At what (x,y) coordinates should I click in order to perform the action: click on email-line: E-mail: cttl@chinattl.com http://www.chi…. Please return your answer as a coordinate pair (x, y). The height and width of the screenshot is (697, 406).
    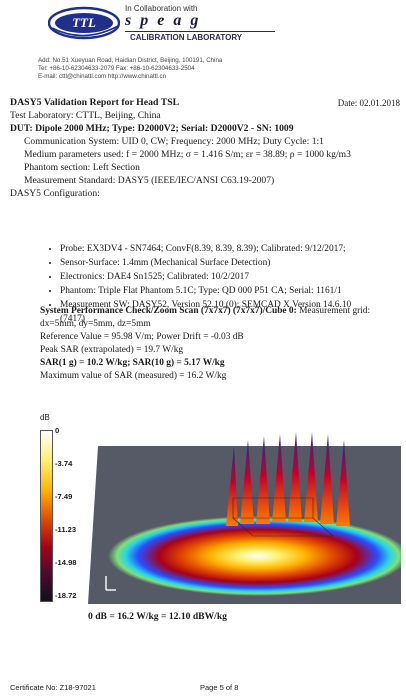
    Looking at the image, I should click on (102, 76).